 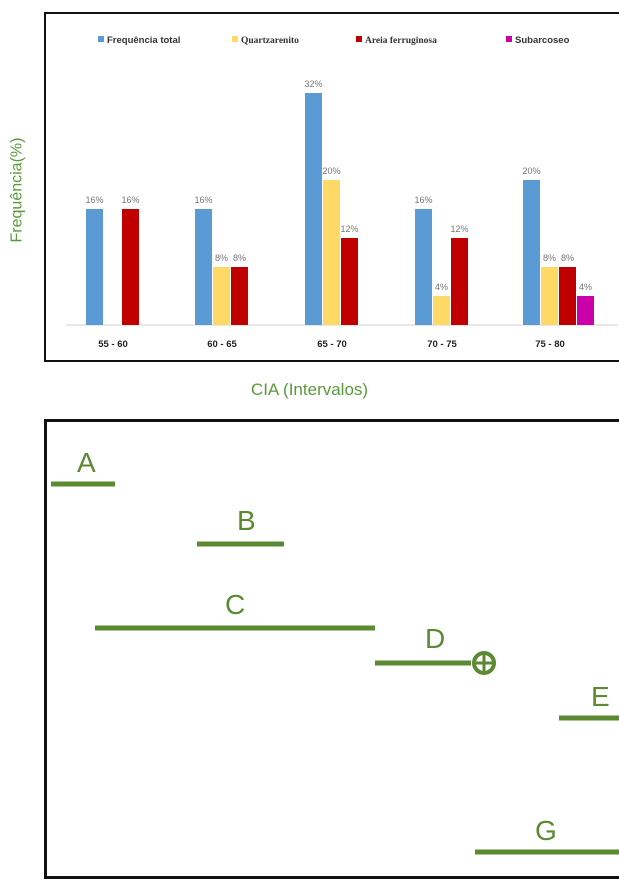 I want to click on y-axis-label-container: Frequência(%), so click(x=17, y=190).